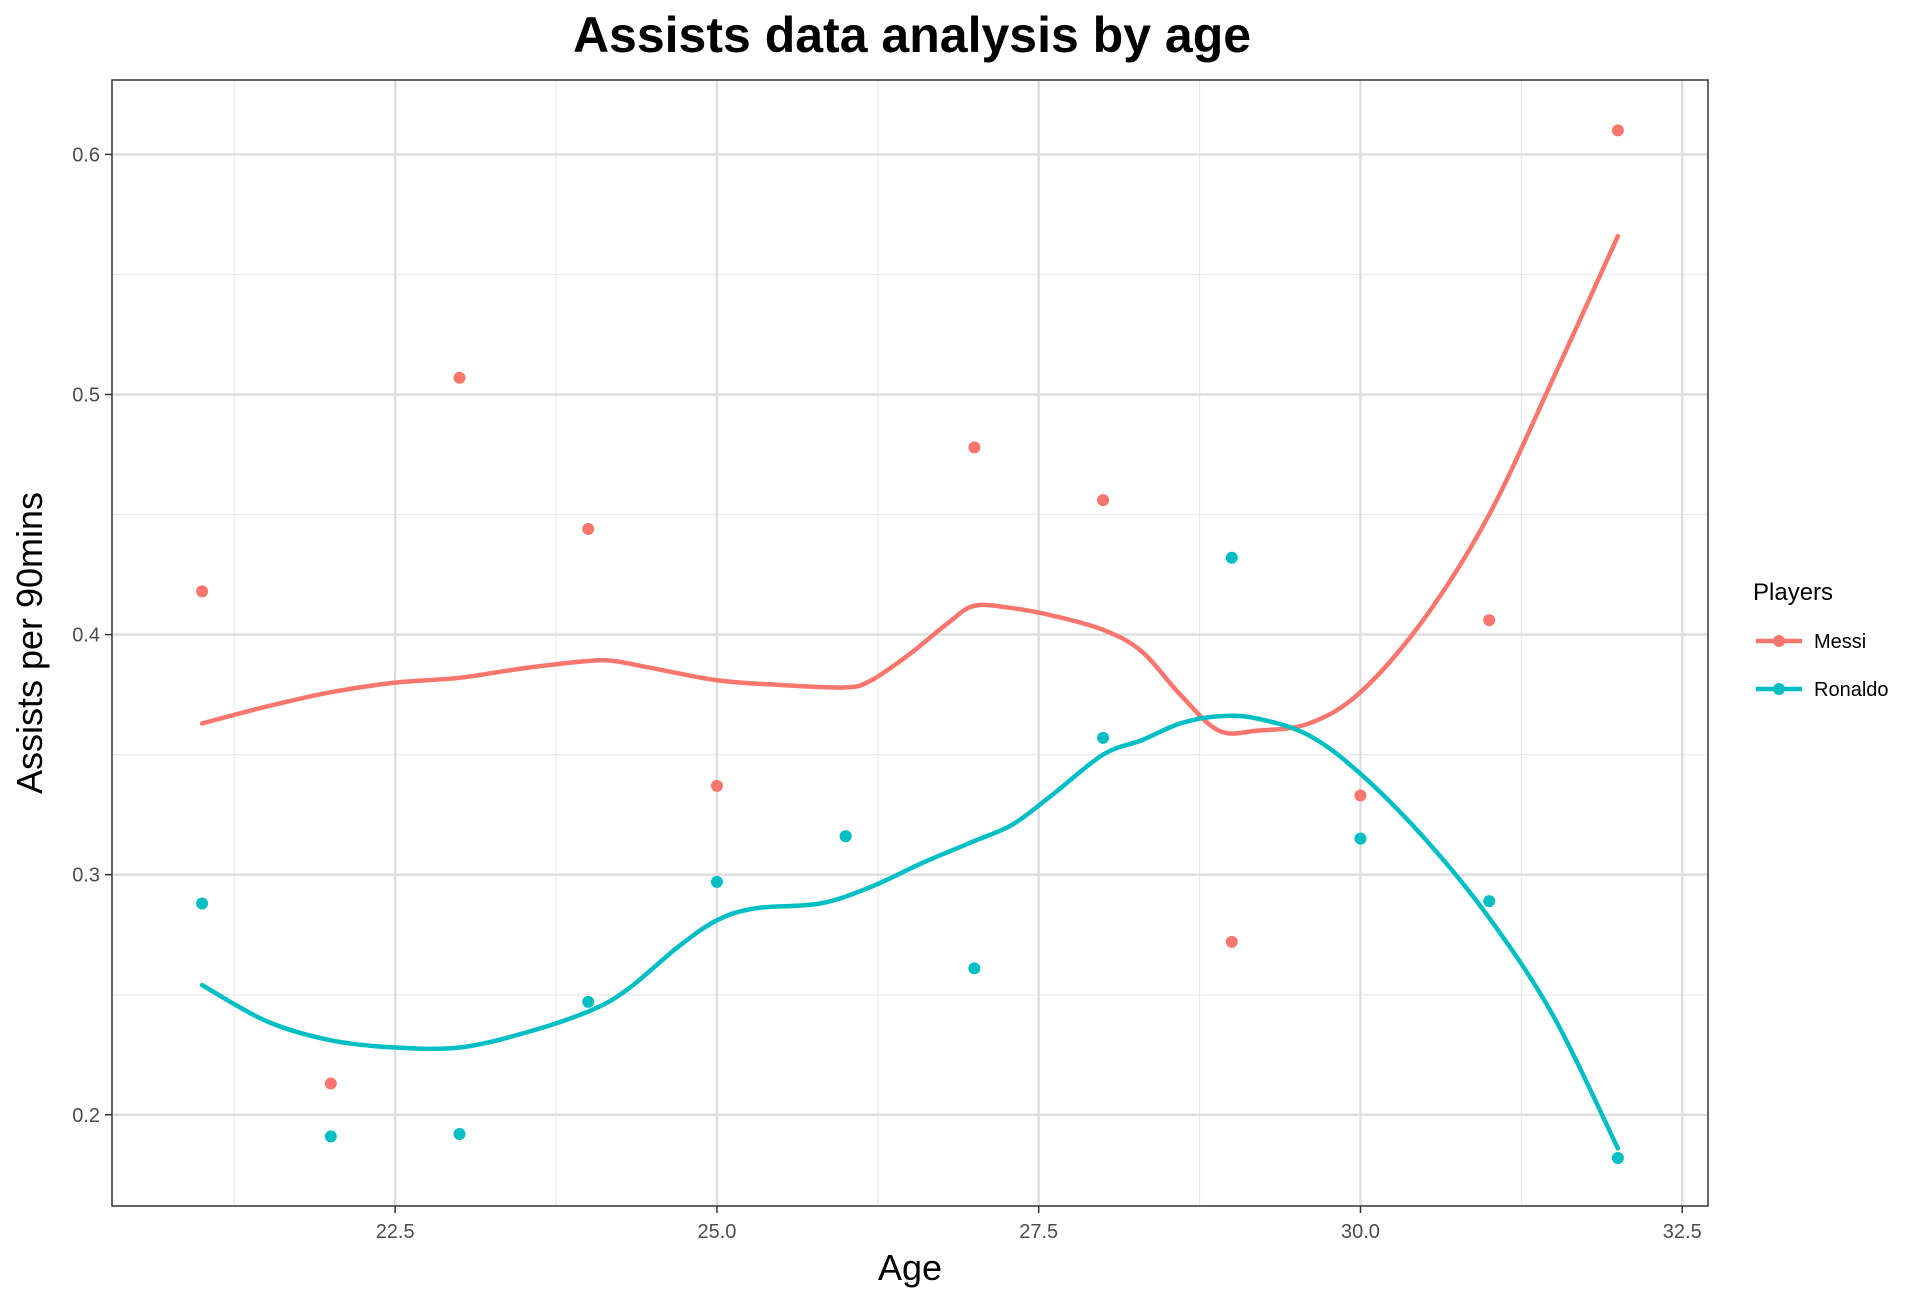 The width and height of the screenshot is (1920, 1296). What do you see at coordinates (1840, 642) in the screenshot?
I see `legend-label-messi: Messi` at bounding box center [1840, 642].